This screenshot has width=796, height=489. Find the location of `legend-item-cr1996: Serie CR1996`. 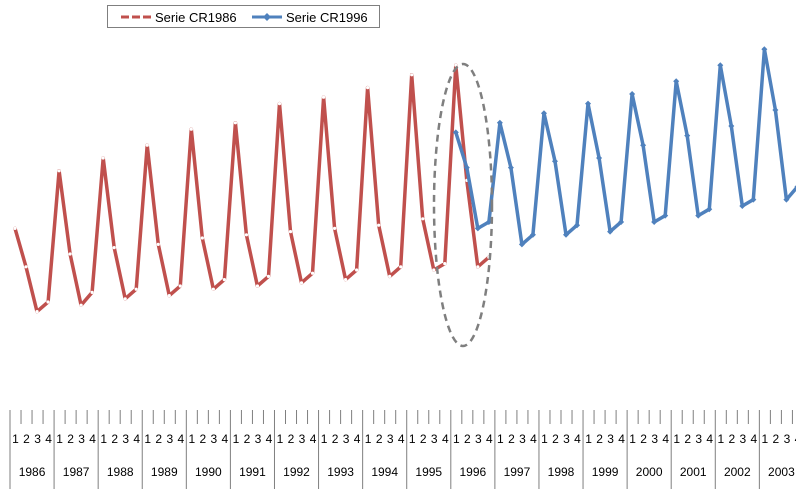

legend-item-cr1996: Serie CR1996 is located at coordinates (310, 17).